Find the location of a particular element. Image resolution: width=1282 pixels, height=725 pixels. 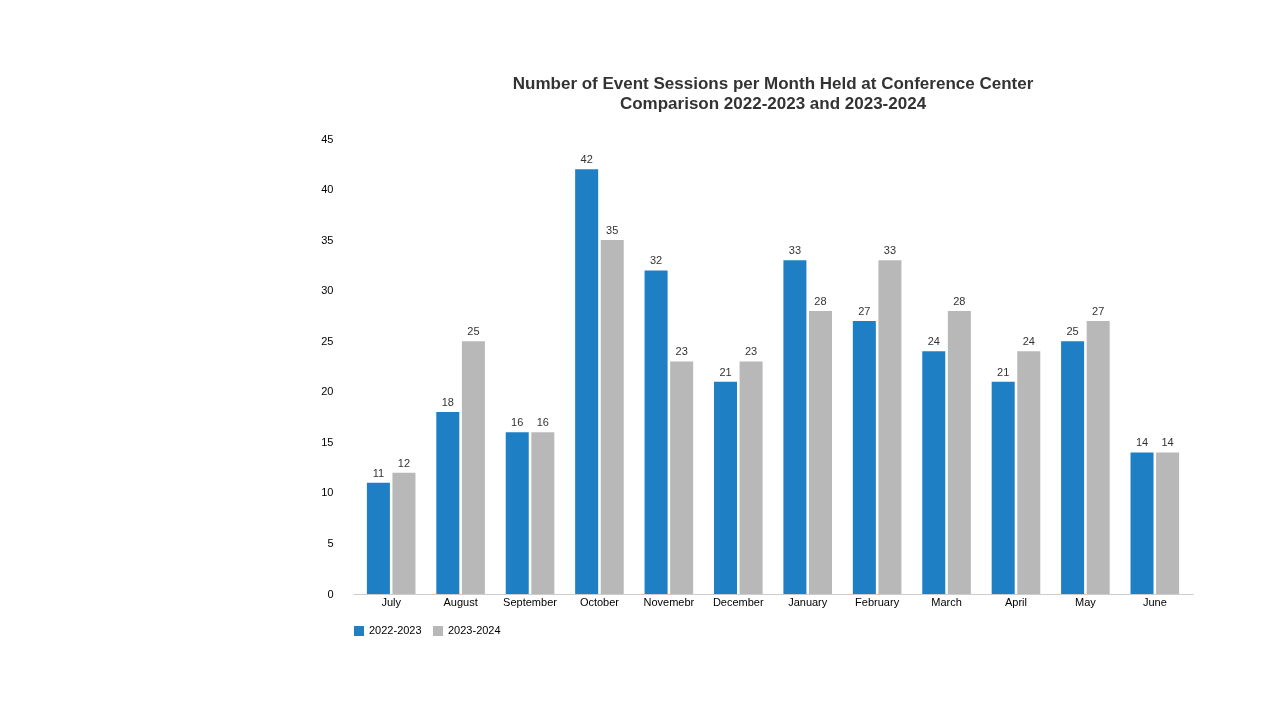

x-tick-label: Novemebr is located at coordinates (669, 601).